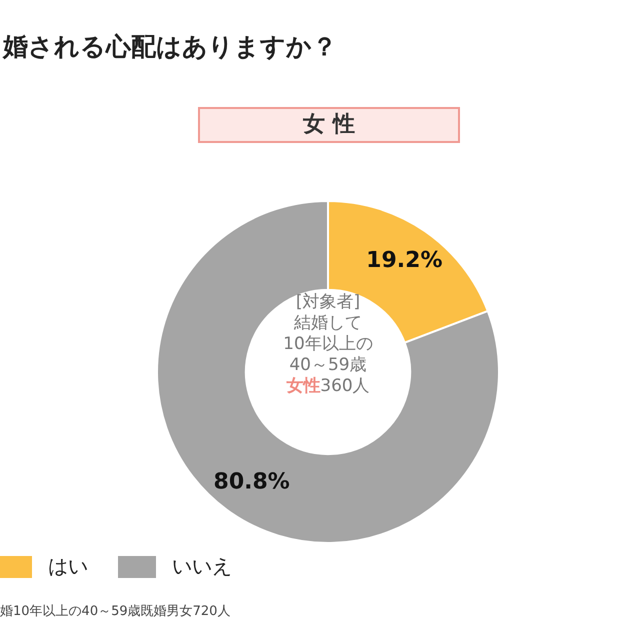 The image size is (640, 640). What do you see at coordinates (328, 323) in the screenshot?
I see `text: 結婚して` at bounding box center [328, 323].